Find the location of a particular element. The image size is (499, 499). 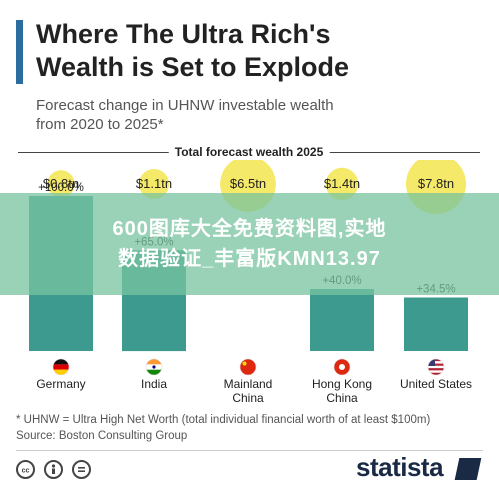

wealth-label: $1.4tn is located at coordinates (342, 183).